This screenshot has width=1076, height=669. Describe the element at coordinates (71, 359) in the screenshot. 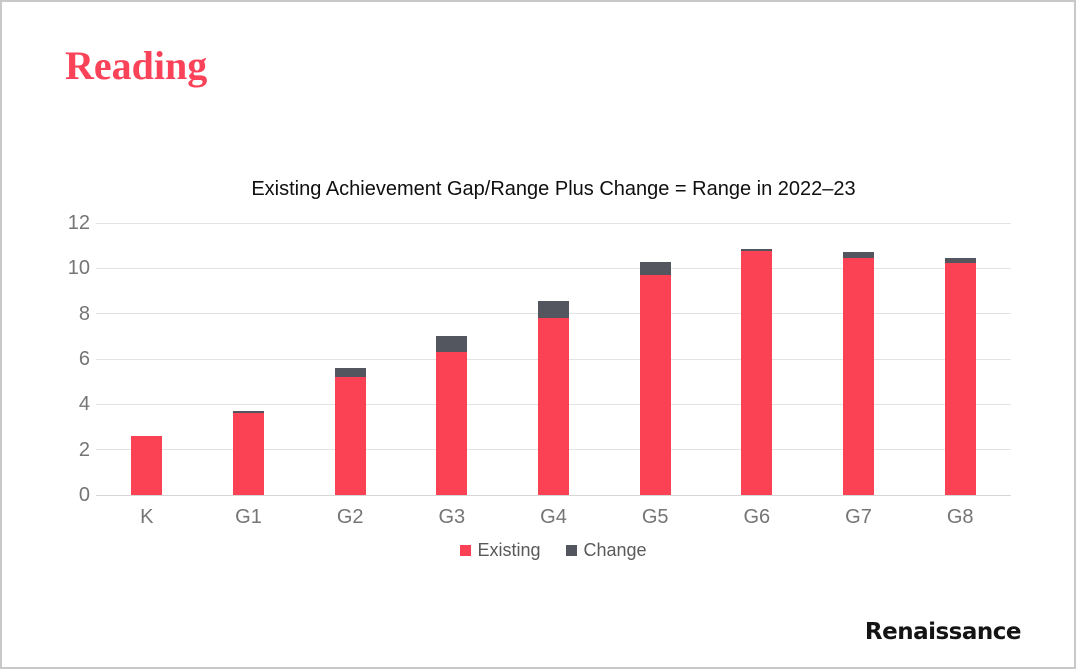

I see `y-axis: 0 2 4 6 8 10 12` at that location.